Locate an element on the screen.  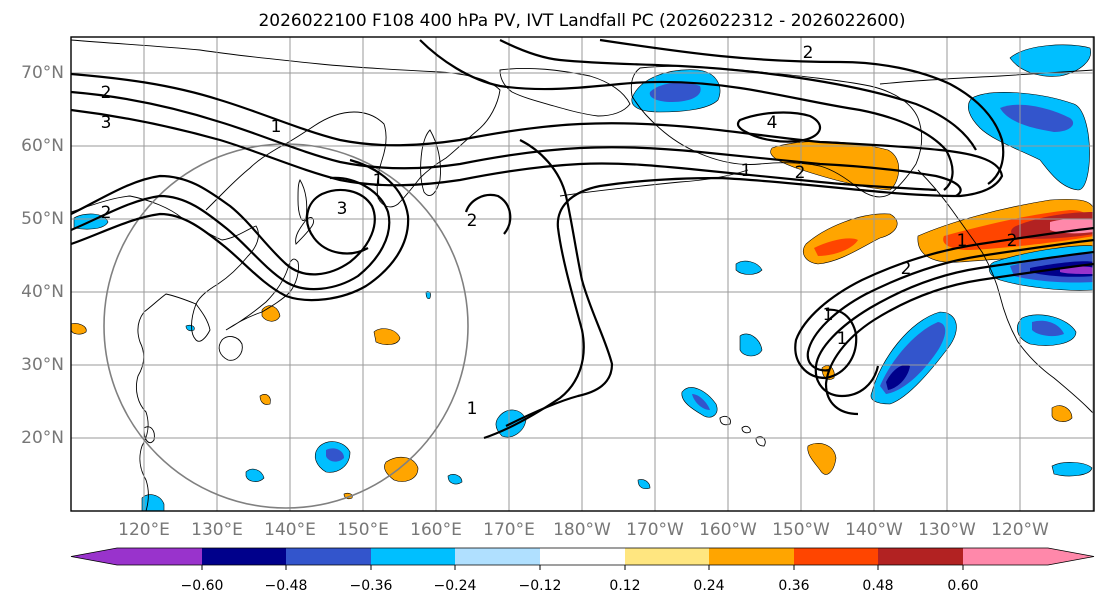
lon-label: 180°W is located at coordinates (582, 530).